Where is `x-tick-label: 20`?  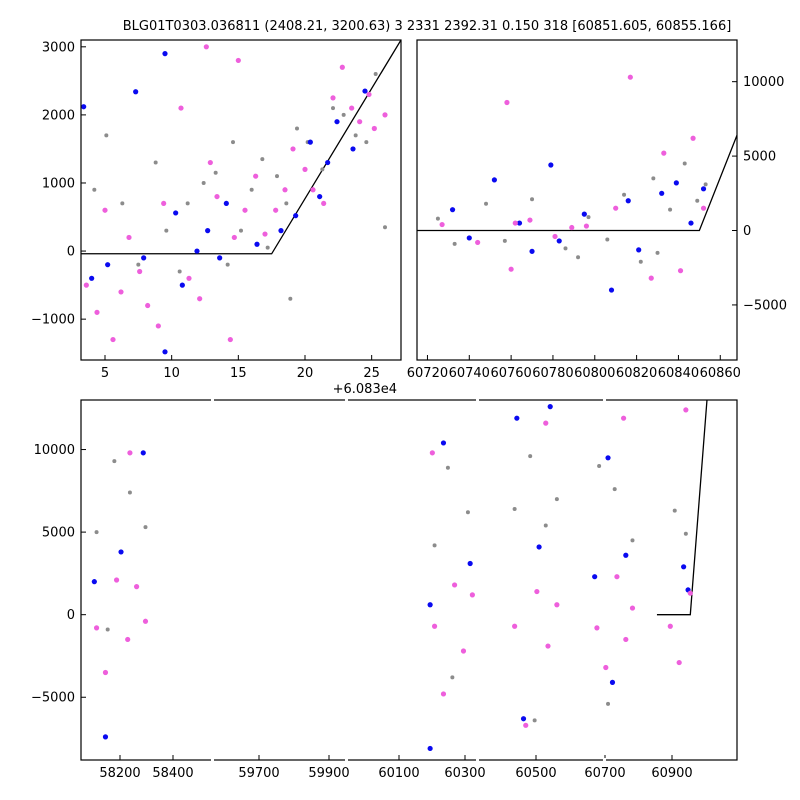 x-tick-label: 20 is located at coordinates (305, 373).